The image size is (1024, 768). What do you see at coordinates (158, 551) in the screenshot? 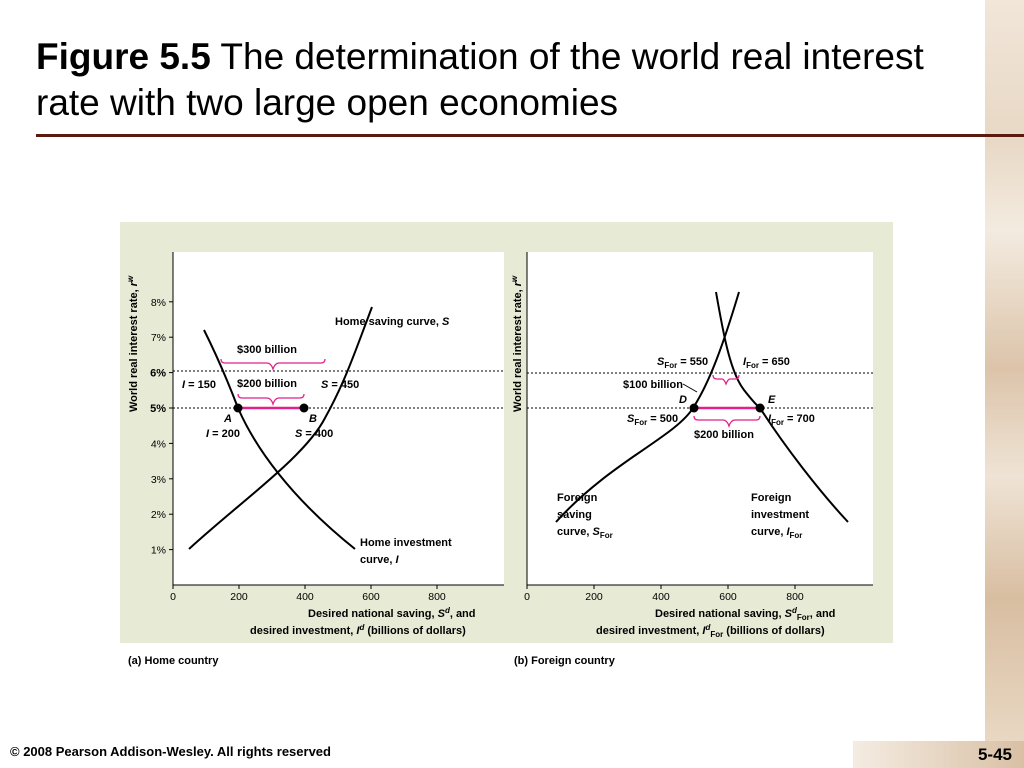
I see `y-tick-label: 1%` at bounding box center [158, 551].